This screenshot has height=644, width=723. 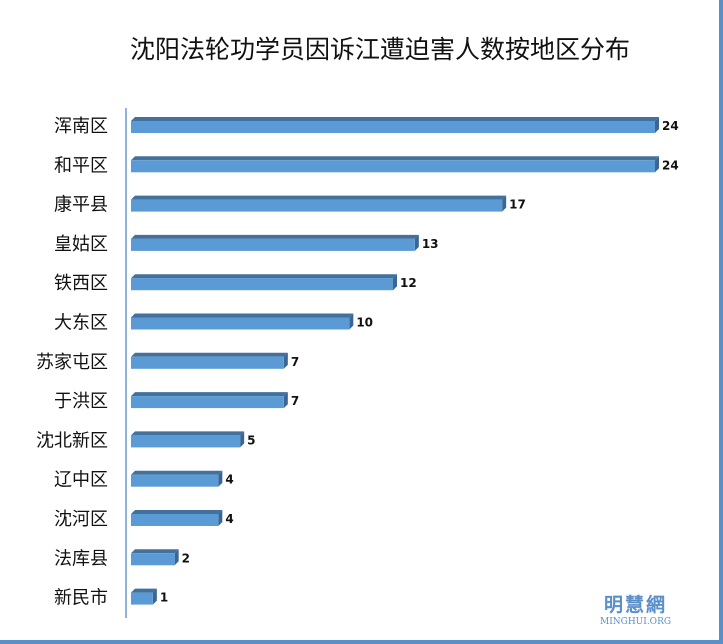 I want to click on category-label: 铁西区, so click(x=81, y=283).